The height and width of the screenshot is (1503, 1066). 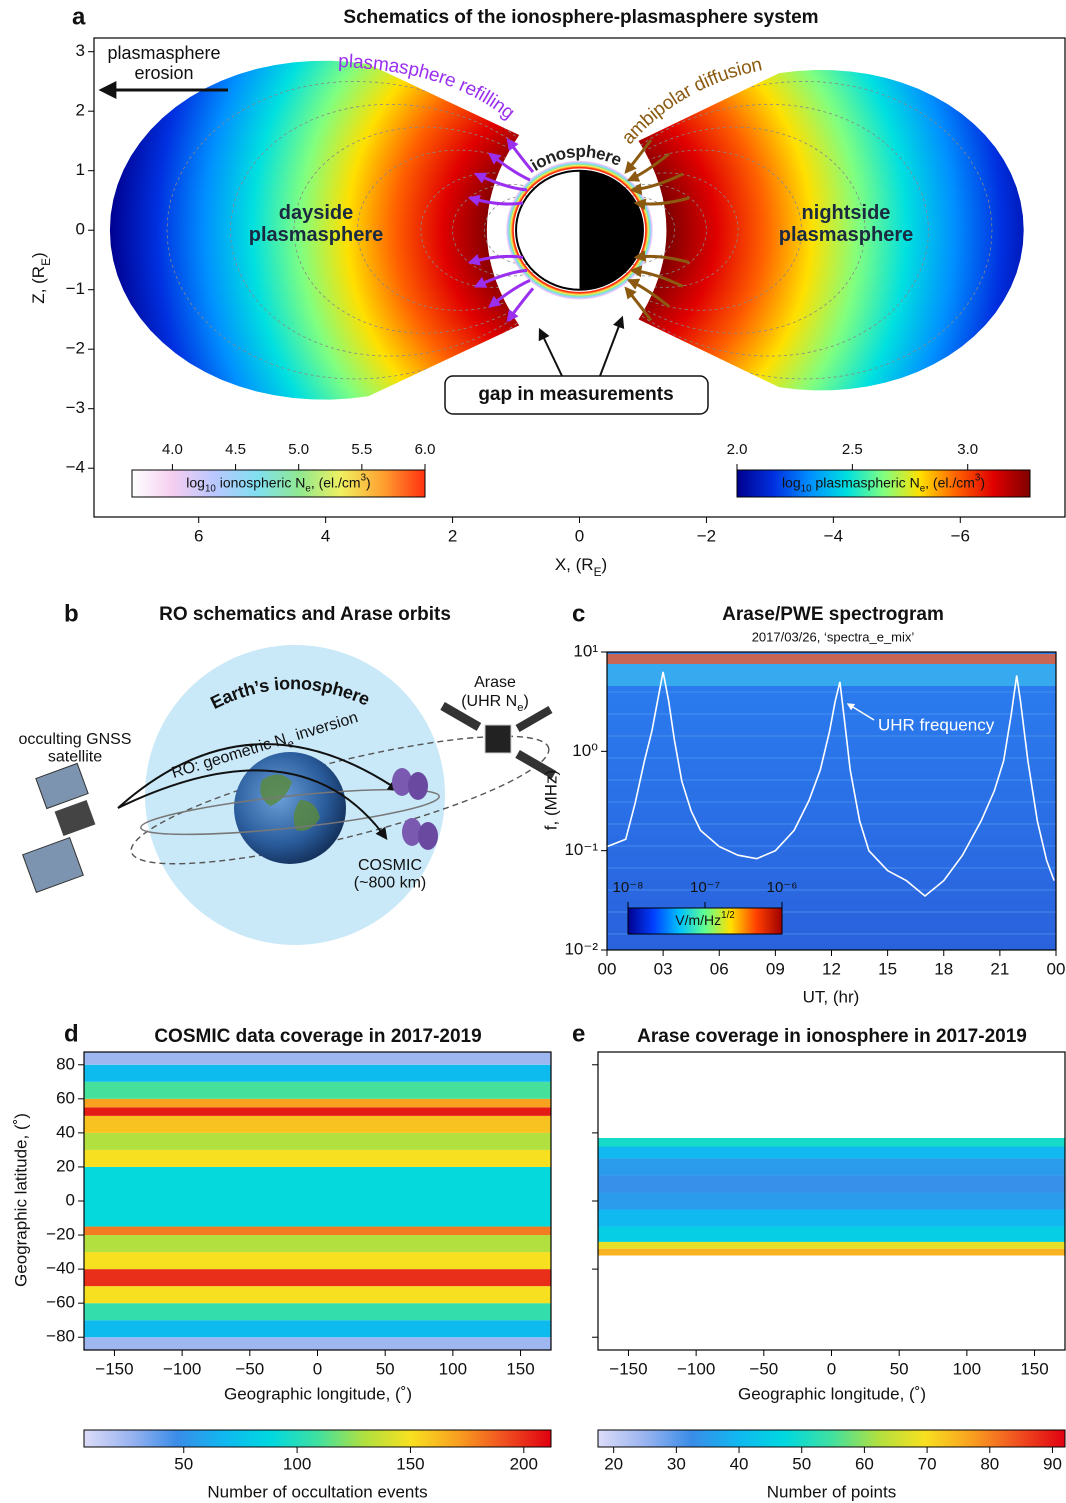 I want to click on arase-satellite, so click(x=498, y=740).